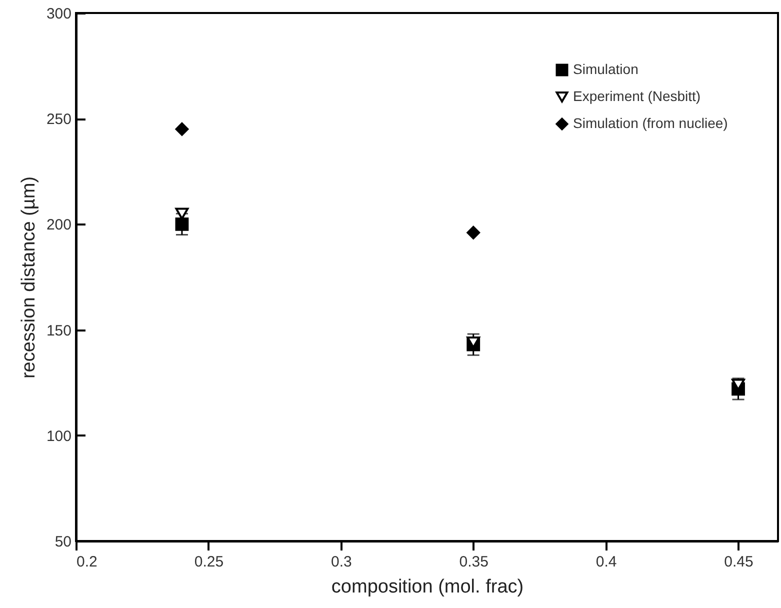  Describe the element at coordinates (59, 225) in the screenshot. I see `y-tick-label: 200` at that location.